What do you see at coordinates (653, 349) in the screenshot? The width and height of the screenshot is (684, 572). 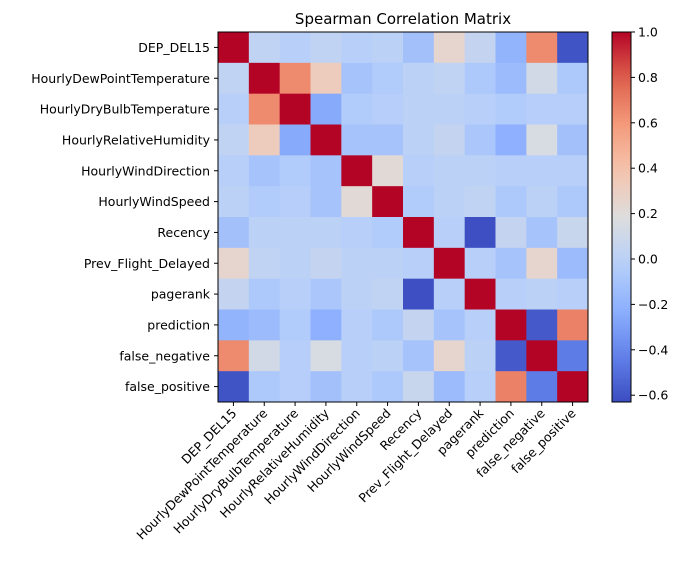 I see `colorbar-tick-label: −0.4` at bounding box center [653, 349].